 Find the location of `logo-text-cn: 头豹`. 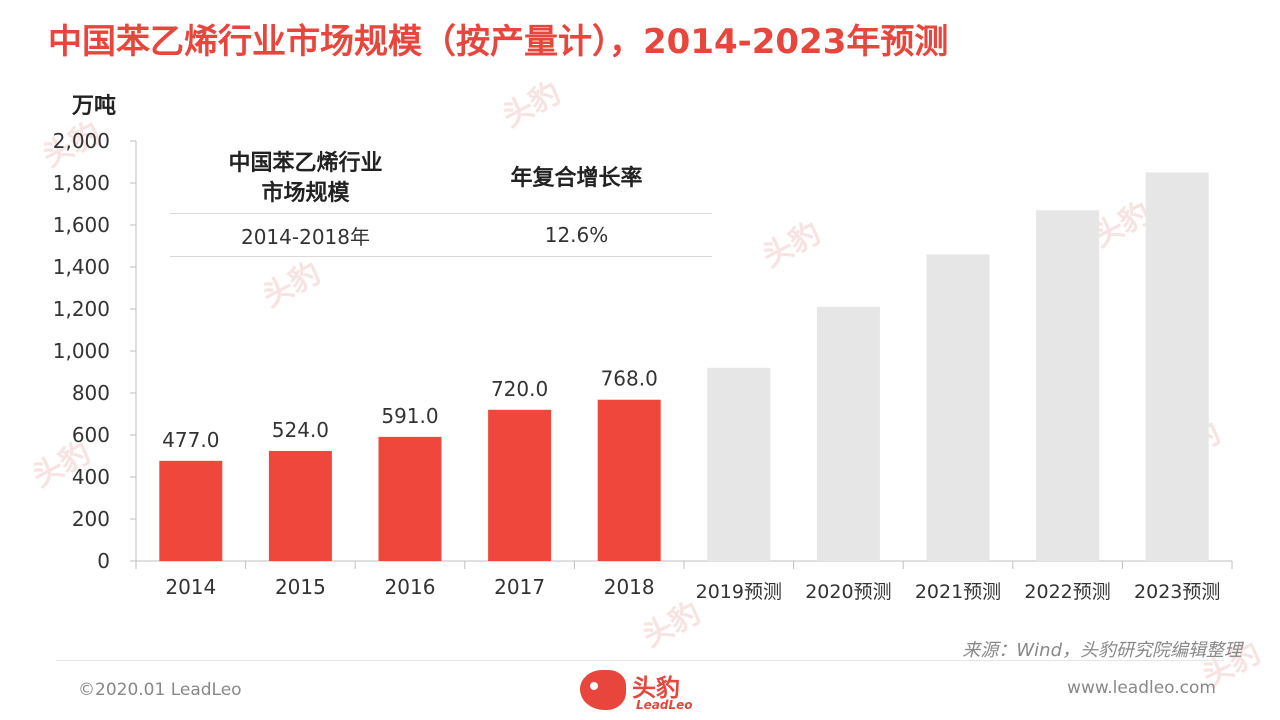

logo-text-cn: 头豹 is located at coordinates (656, 688).